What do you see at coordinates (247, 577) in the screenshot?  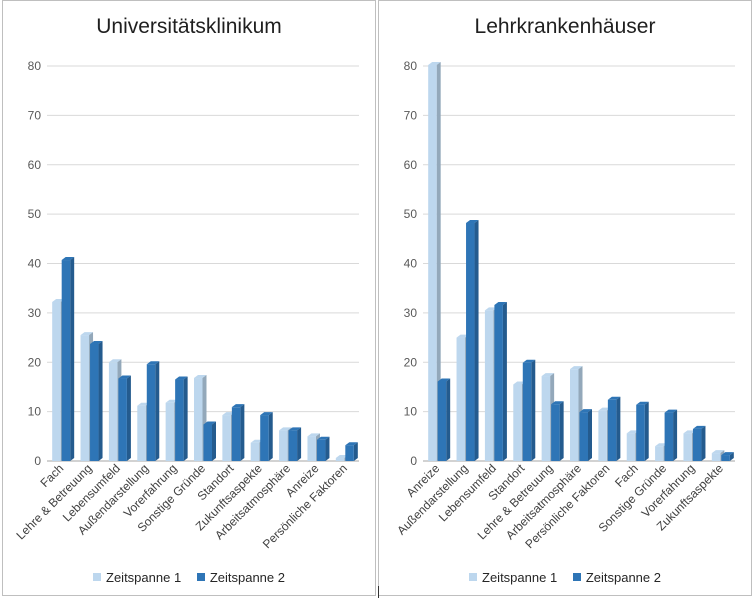 I see `legend-label: Zeitspanne 2` at bounding box center [247, 577].